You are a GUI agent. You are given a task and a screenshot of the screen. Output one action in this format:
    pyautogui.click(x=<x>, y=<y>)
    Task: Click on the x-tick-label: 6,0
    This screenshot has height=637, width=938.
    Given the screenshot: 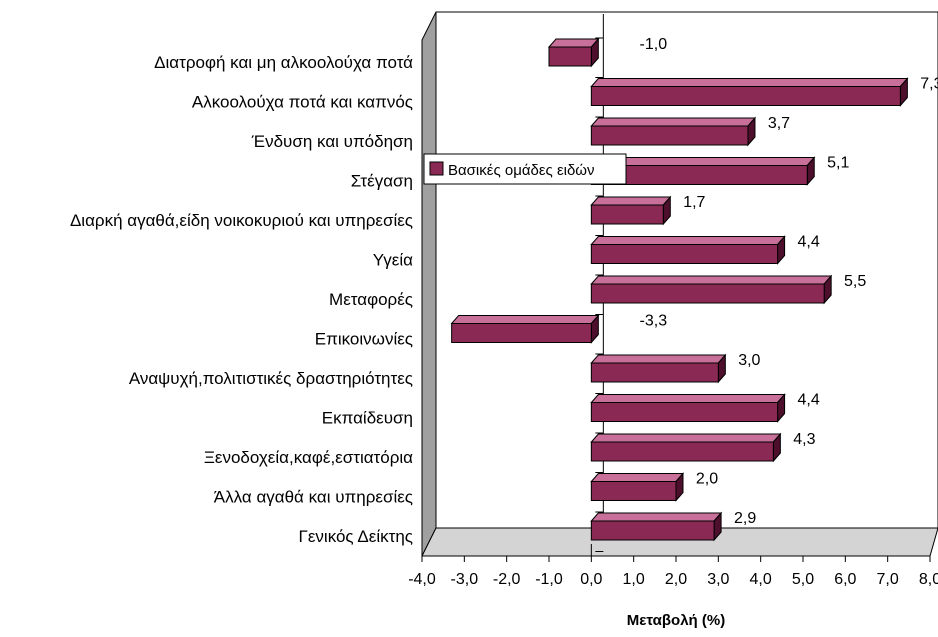 What is the action you would take?
    pyautogui.click(x=845, y=579)
    